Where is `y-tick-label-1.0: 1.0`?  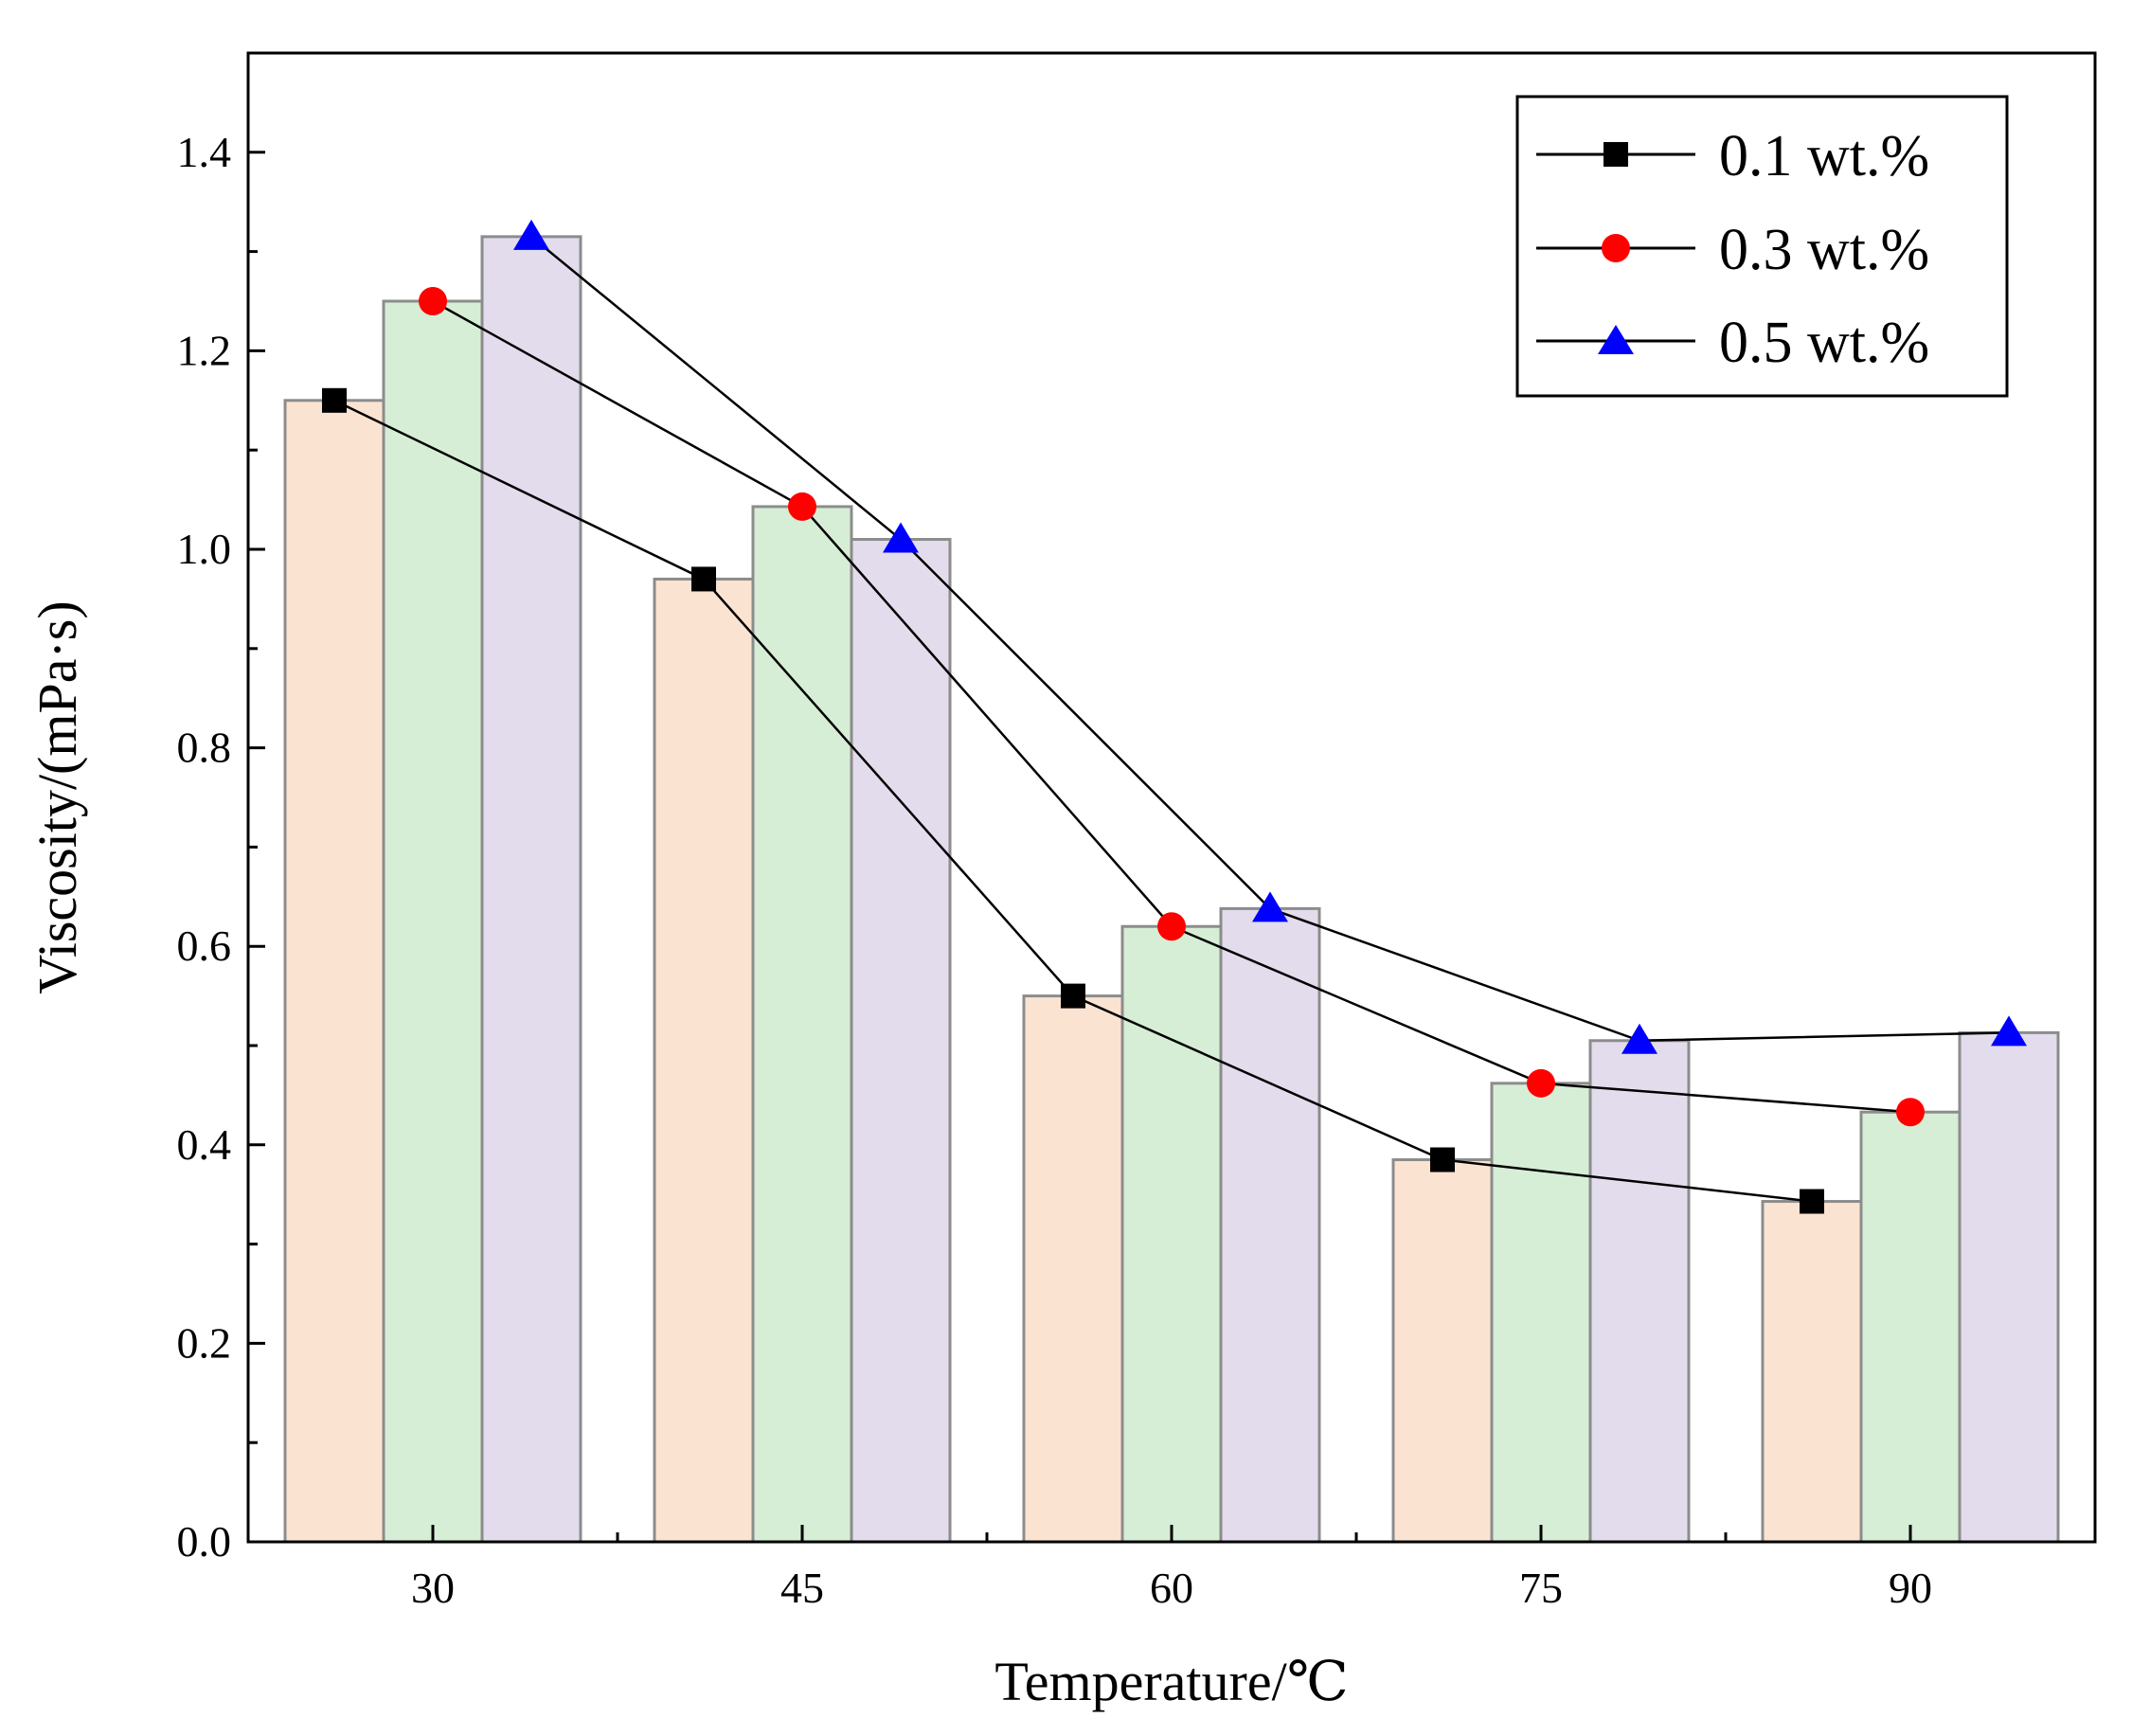
y-tick-label-1.0: 1.0 is located at coordinates (204, 549).